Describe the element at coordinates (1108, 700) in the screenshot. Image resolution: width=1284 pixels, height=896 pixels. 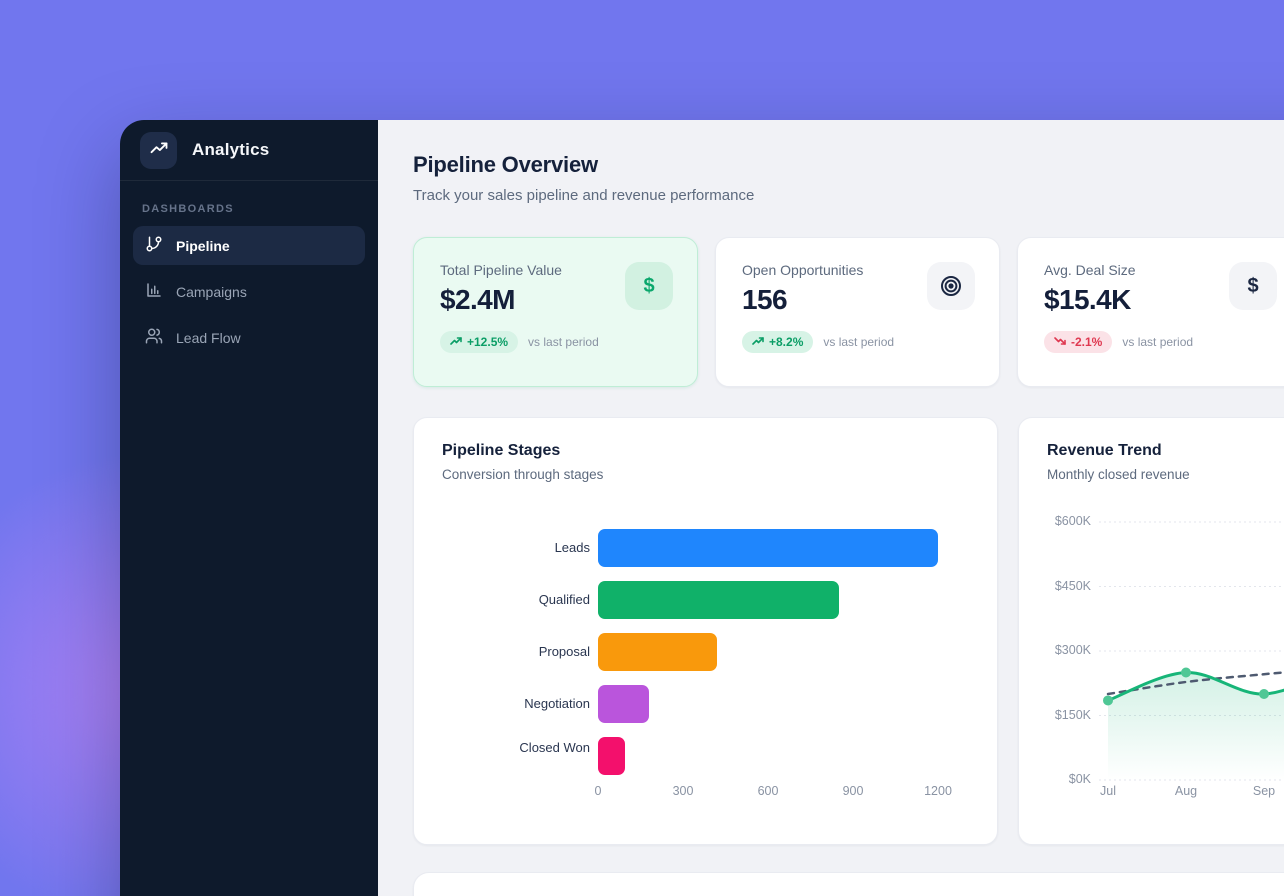
I see `data-point-jul` at that location.